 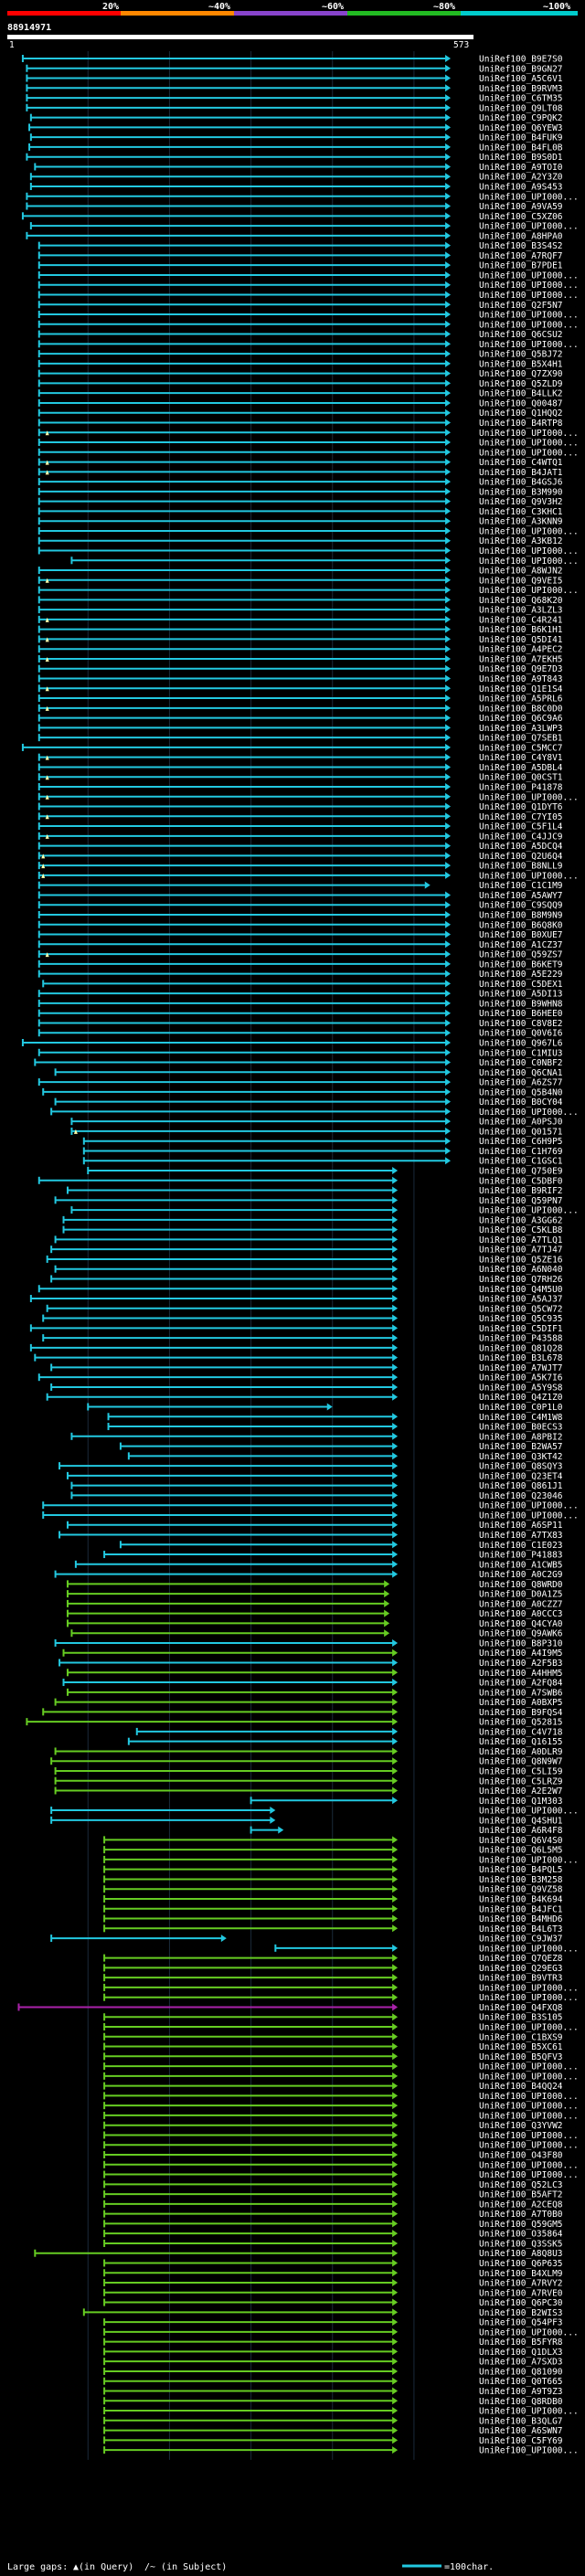 What do you see at coordinates (300, 827) in the screenshot?
I see `hit-row: UniRef100_C5F1L4` at bounding box center [300, 827].